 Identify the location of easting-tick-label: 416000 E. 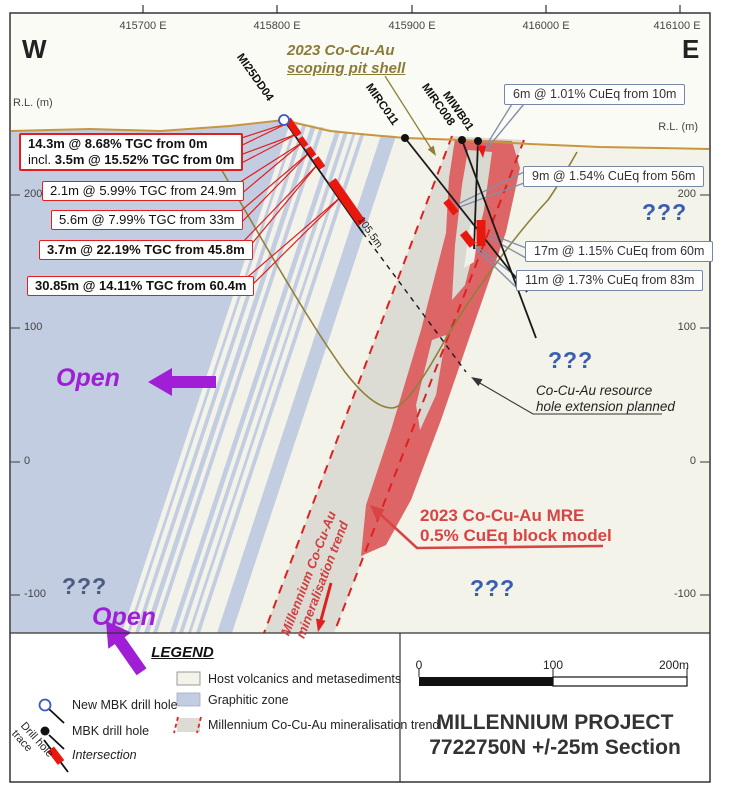
(546, 26).